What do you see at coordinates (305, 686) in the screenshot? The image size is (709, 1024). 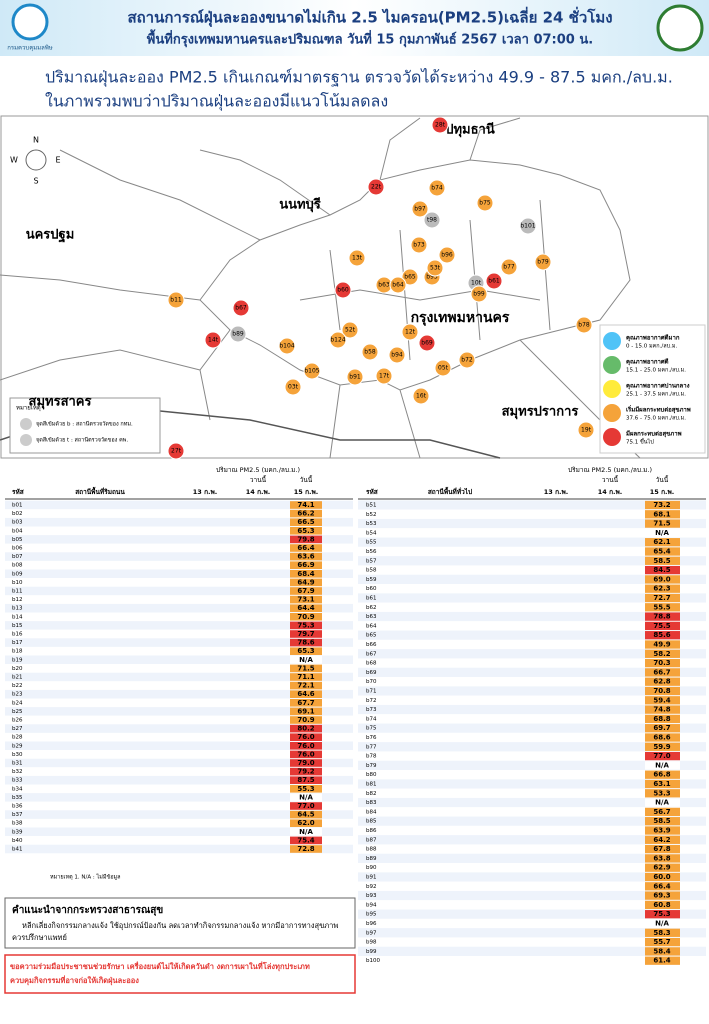 I see `pm25-value: 72.1` at bounding box center [305, 686].